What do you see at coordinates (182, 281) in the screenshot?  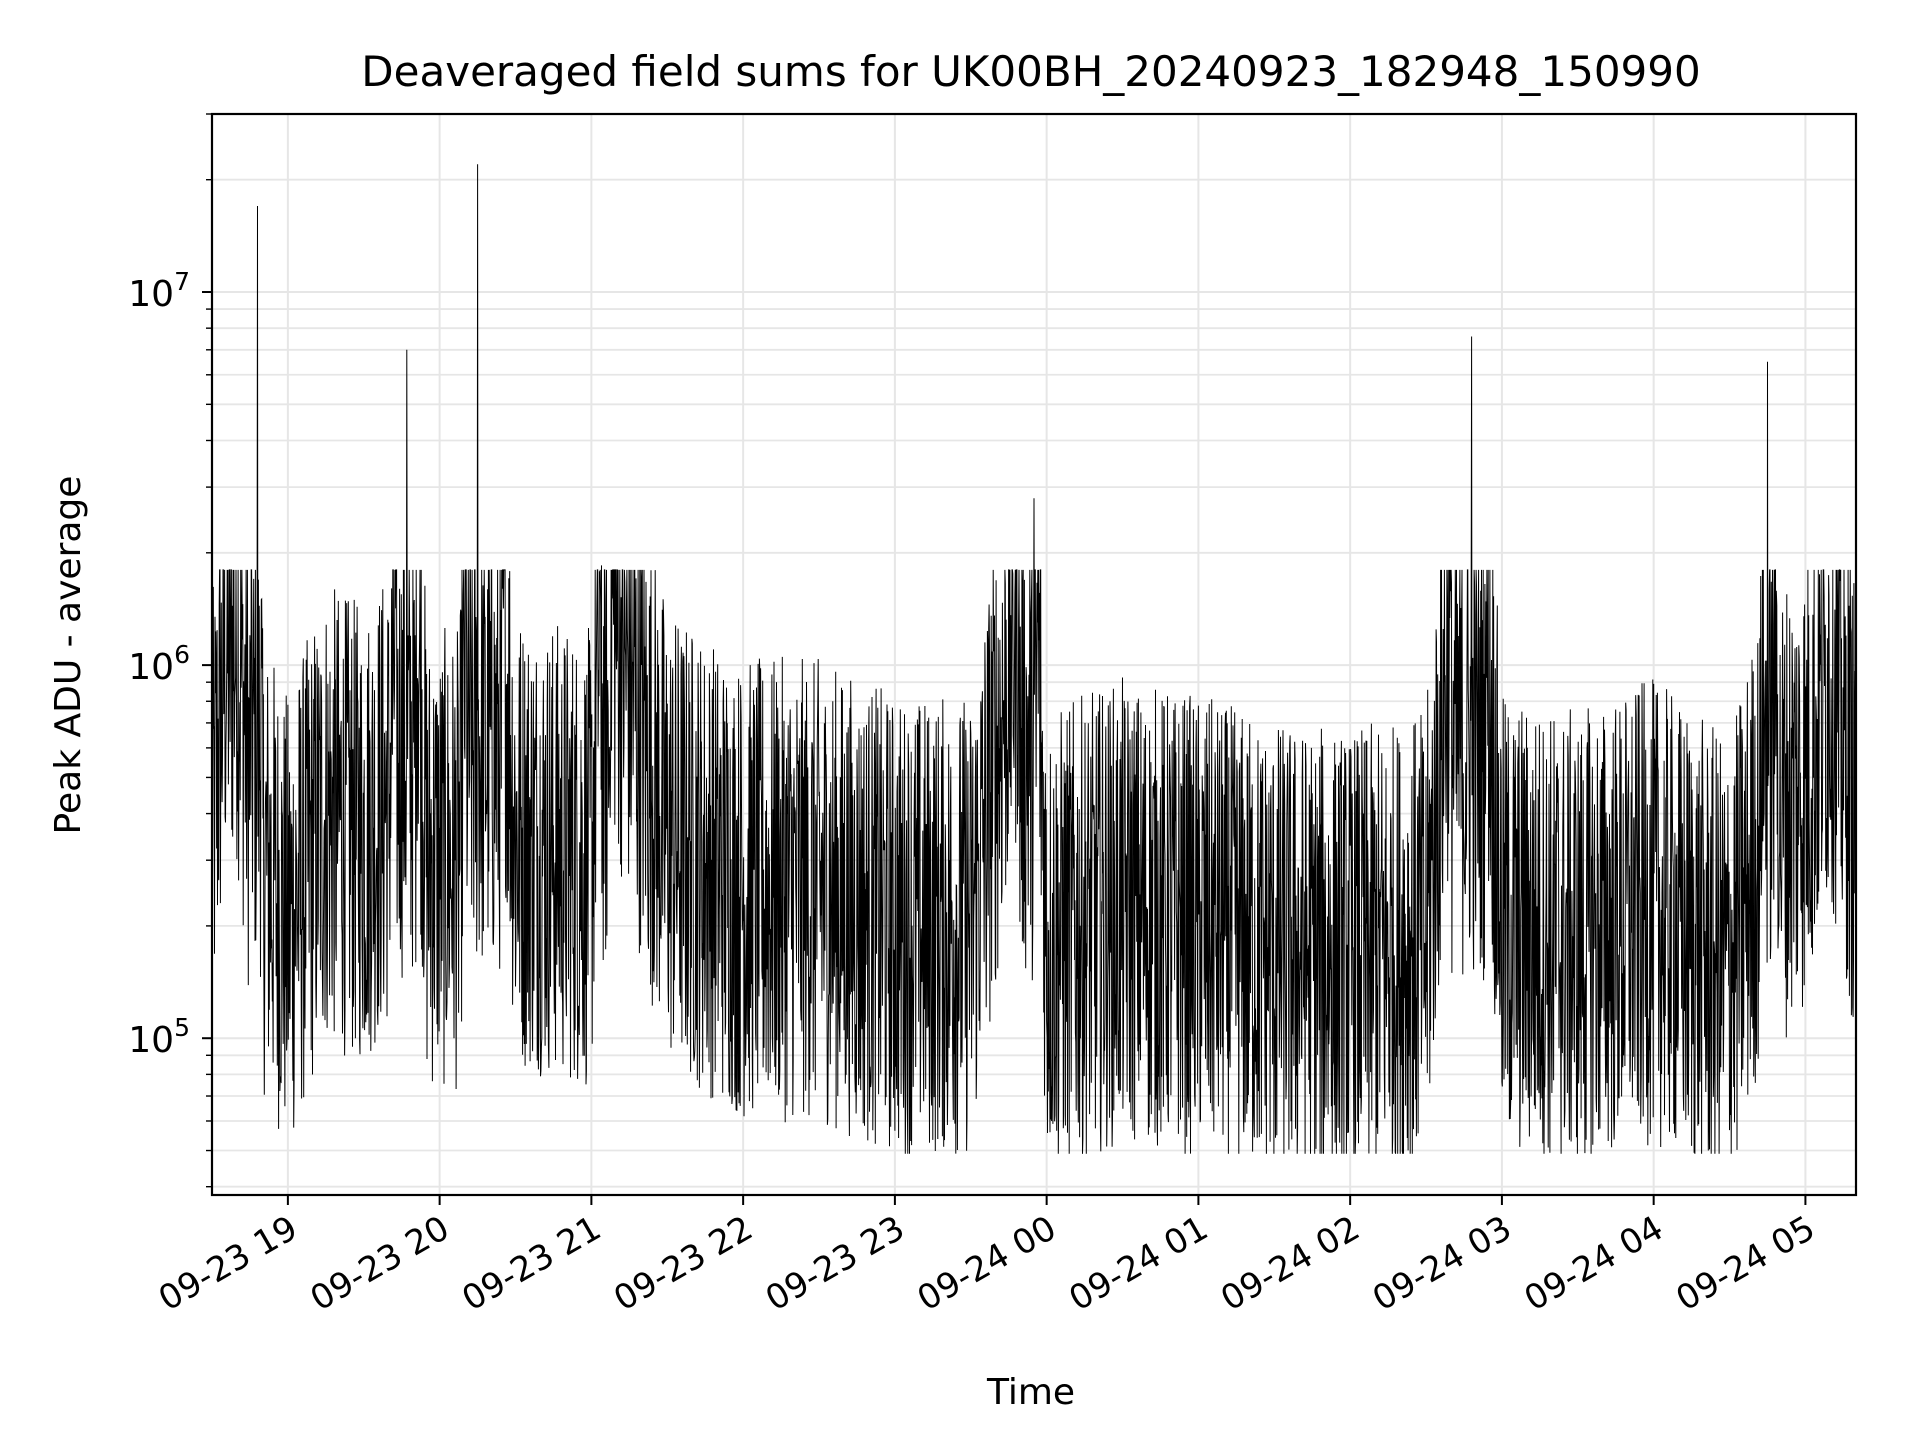 I see `y-tick-label-exponent: 7` at bounding box center [182, 281].